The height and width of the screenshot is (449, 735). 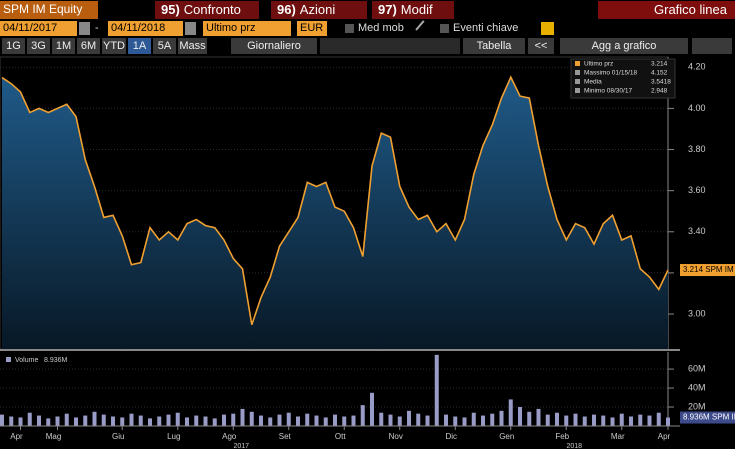 What do you see at coordinates (38, 28) in the screenshot?
I see `start-date: 04/11/2017` at bounding box center [38, 28].